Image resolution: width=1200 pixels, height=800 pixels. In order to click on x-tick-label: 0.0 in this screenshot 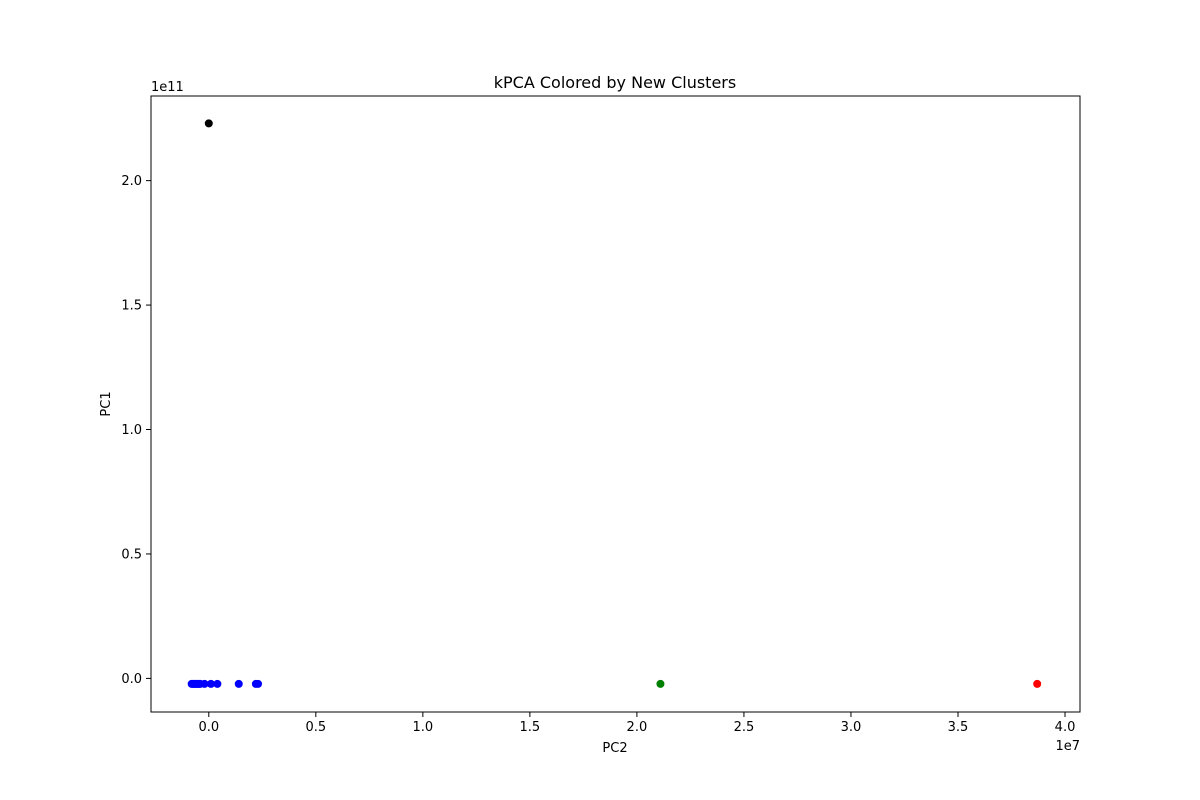, I will do `click(208, 727)`.